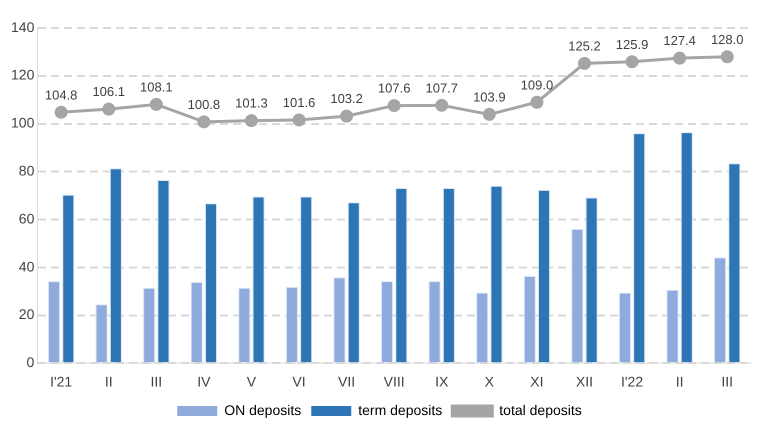 The image size is (783, 436). What do you see at coordinates (441, 88) in the screenshot?
I see `data-label: 107.7` at bounding box center [441, 88].